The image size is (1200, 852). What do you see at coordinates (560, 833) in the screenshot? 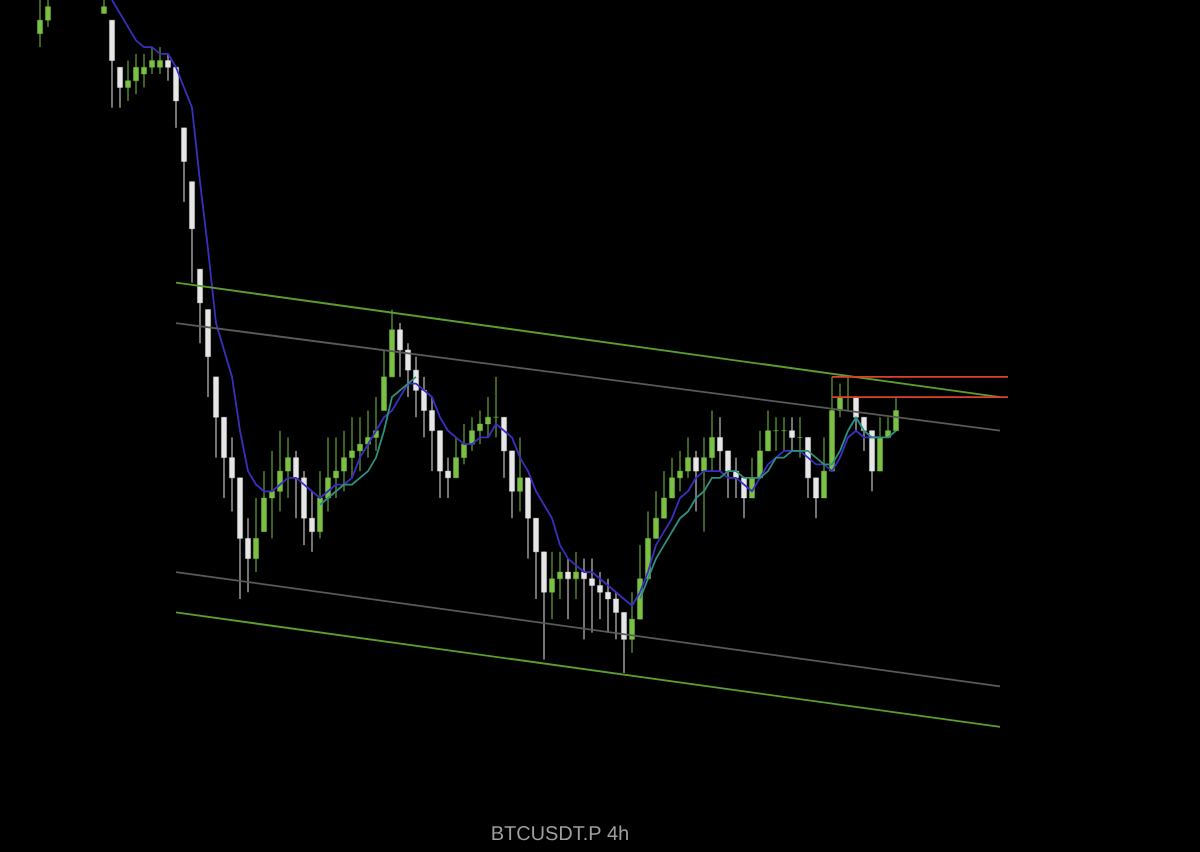
I see `text: BTCUSDT.P 4h` at bounding box center [560, 833].